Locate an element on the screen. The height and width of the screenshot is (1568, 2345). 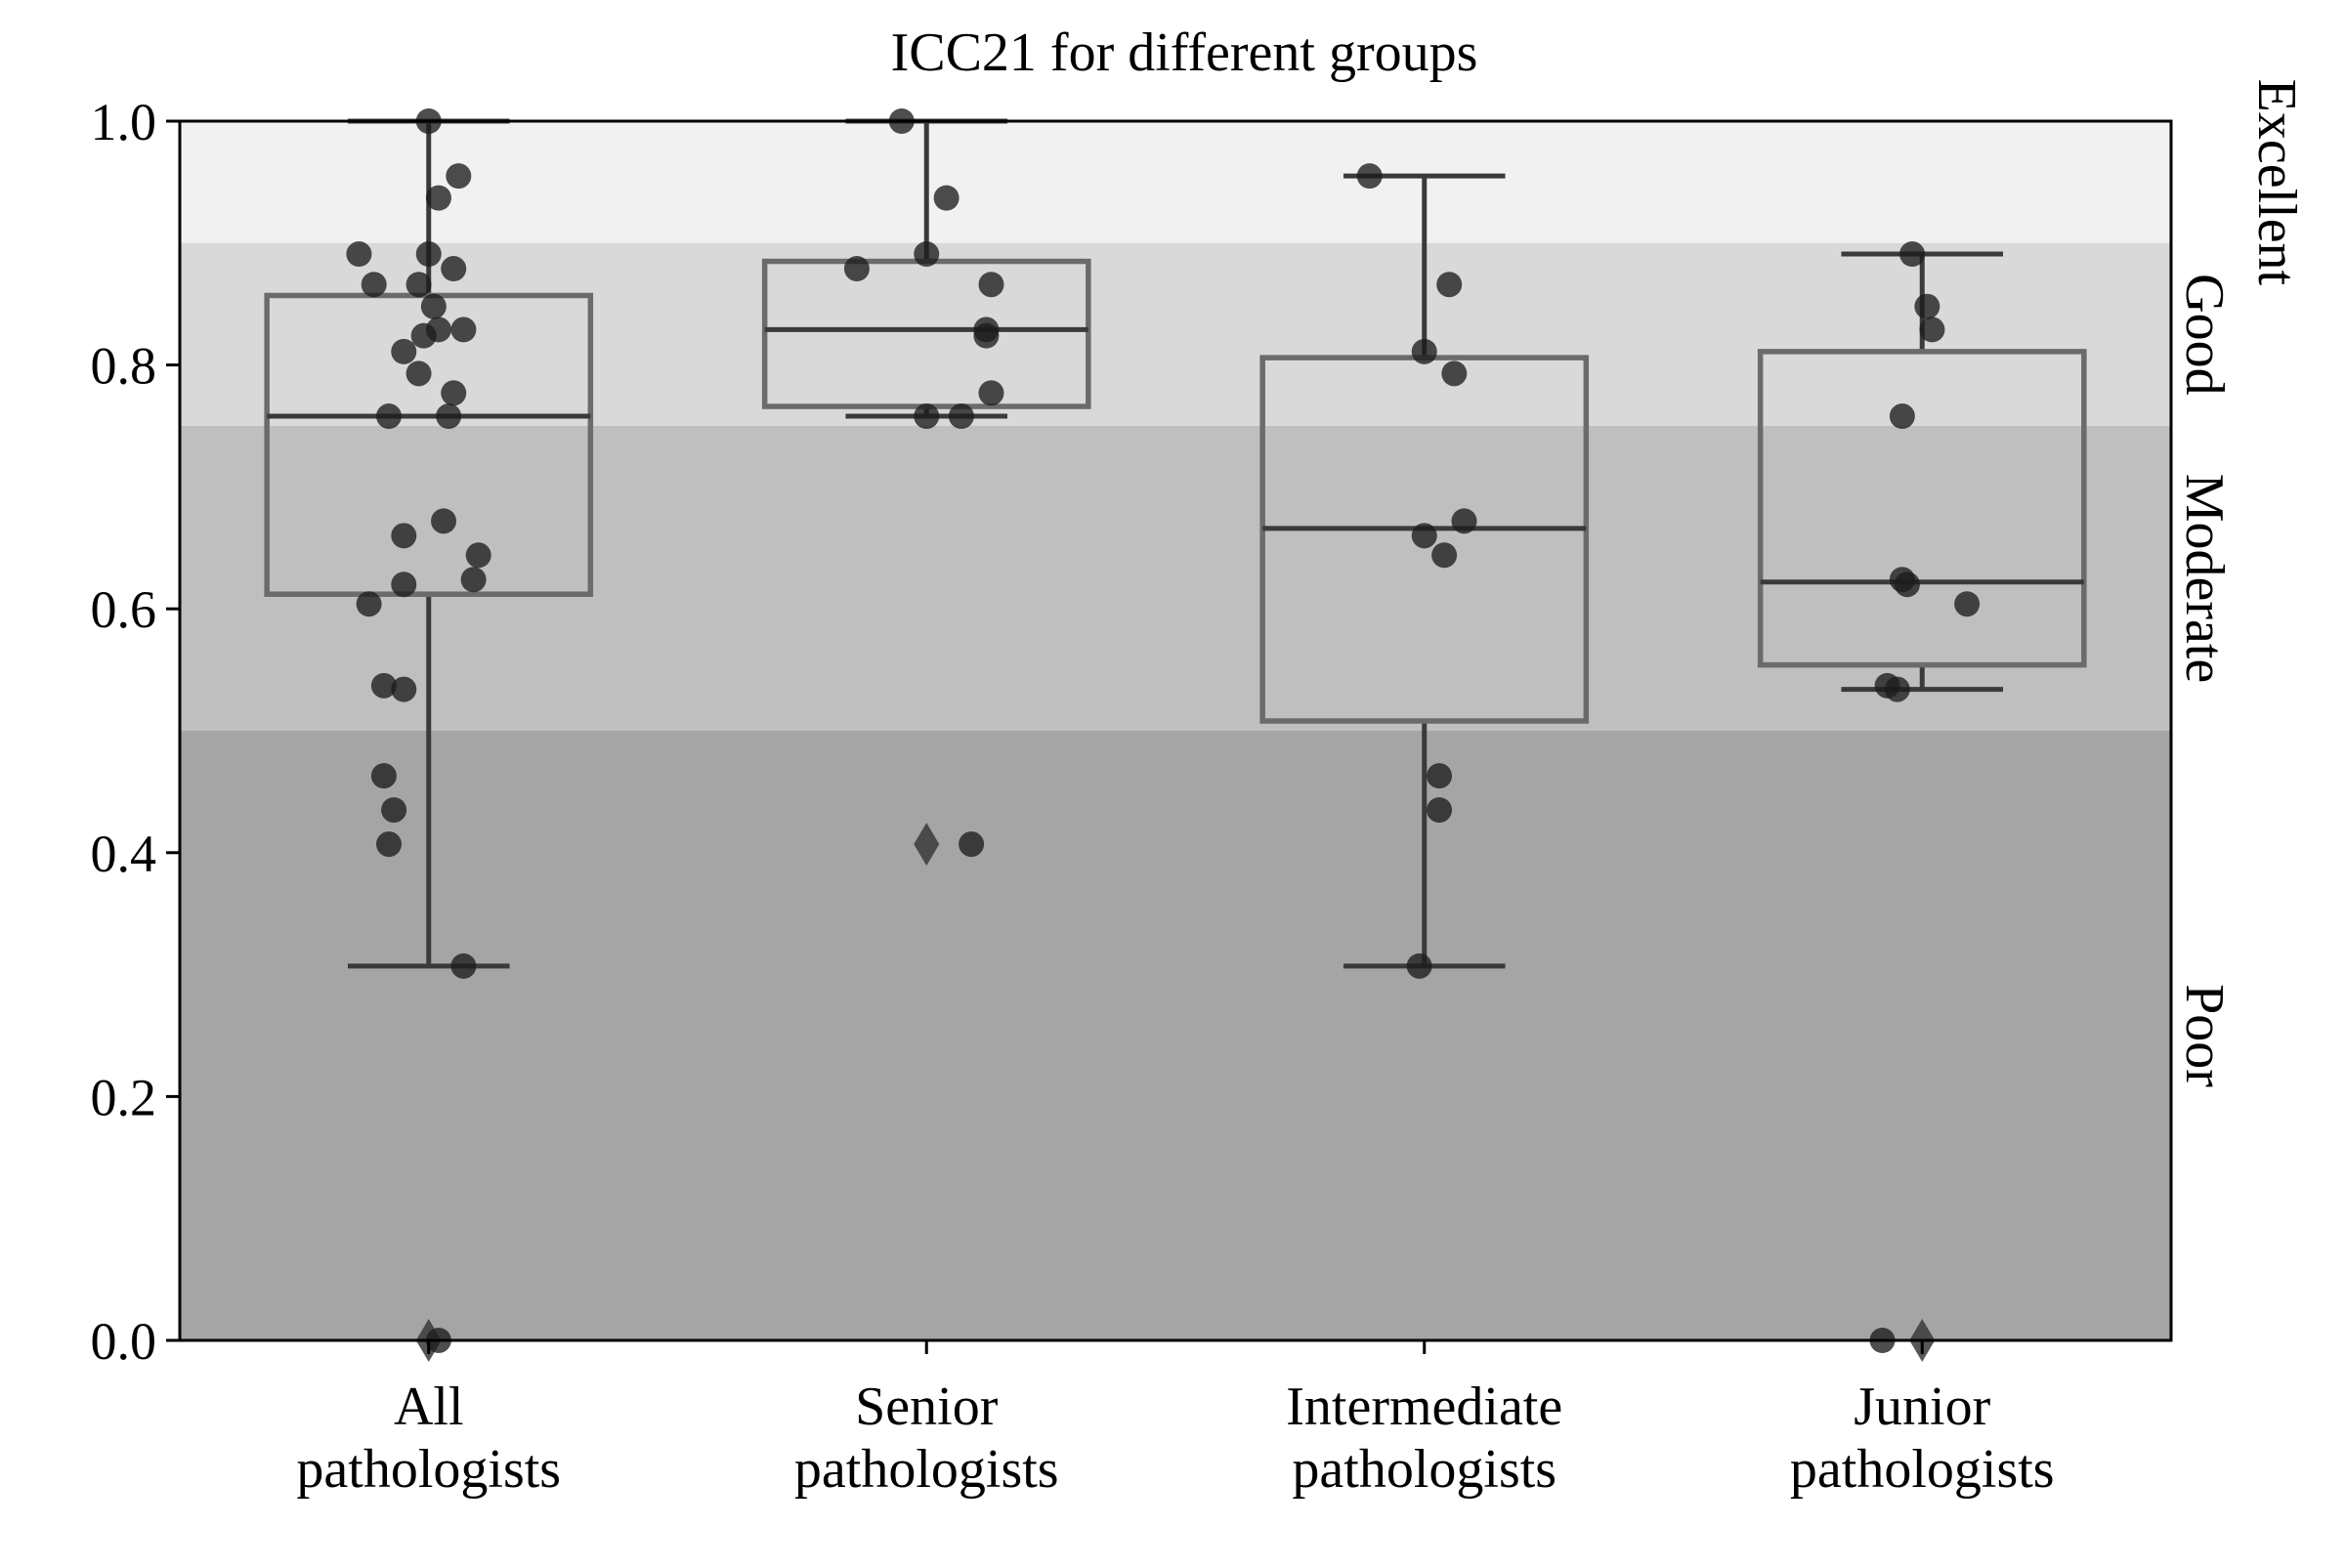
band-label-good: Good is located at coordinates (2204, 334).